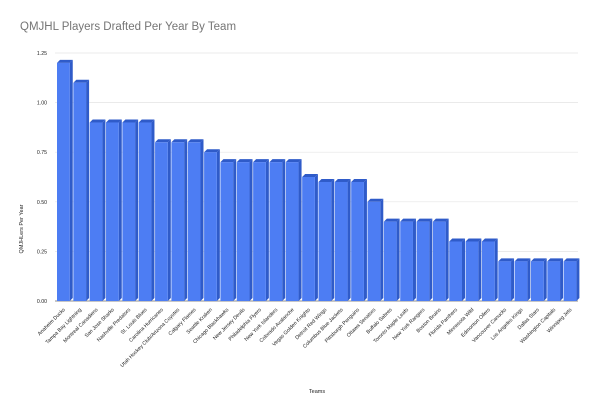  What do you see at coordinates (22, 228) in the screenshot?
I see `y-axis-label: QMJHLers Per Year` at bounding box center [22, 228].